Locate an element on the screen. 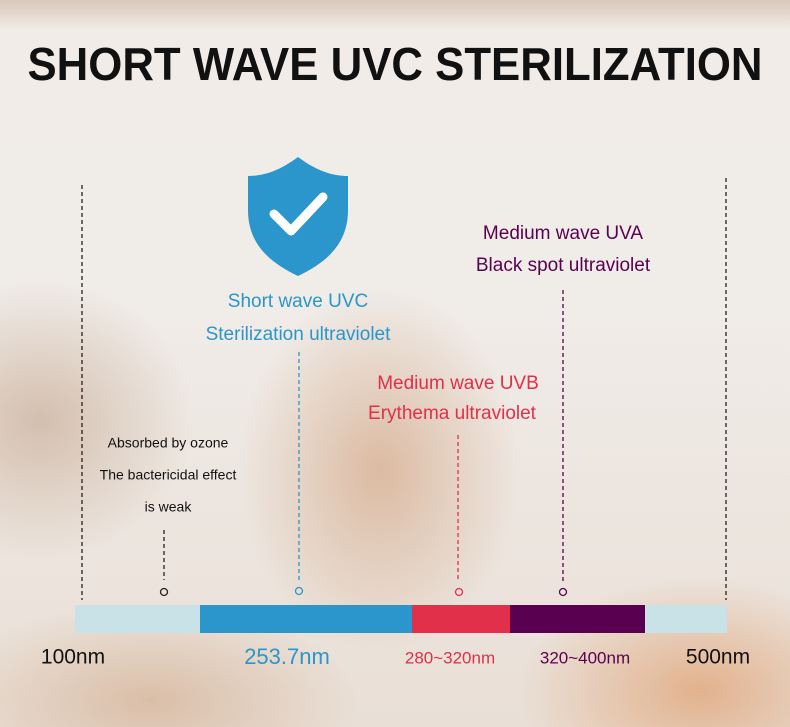 This screenshot has height=727, width=790. scale-label: 280~320nm is located at coordinates (450, 657).